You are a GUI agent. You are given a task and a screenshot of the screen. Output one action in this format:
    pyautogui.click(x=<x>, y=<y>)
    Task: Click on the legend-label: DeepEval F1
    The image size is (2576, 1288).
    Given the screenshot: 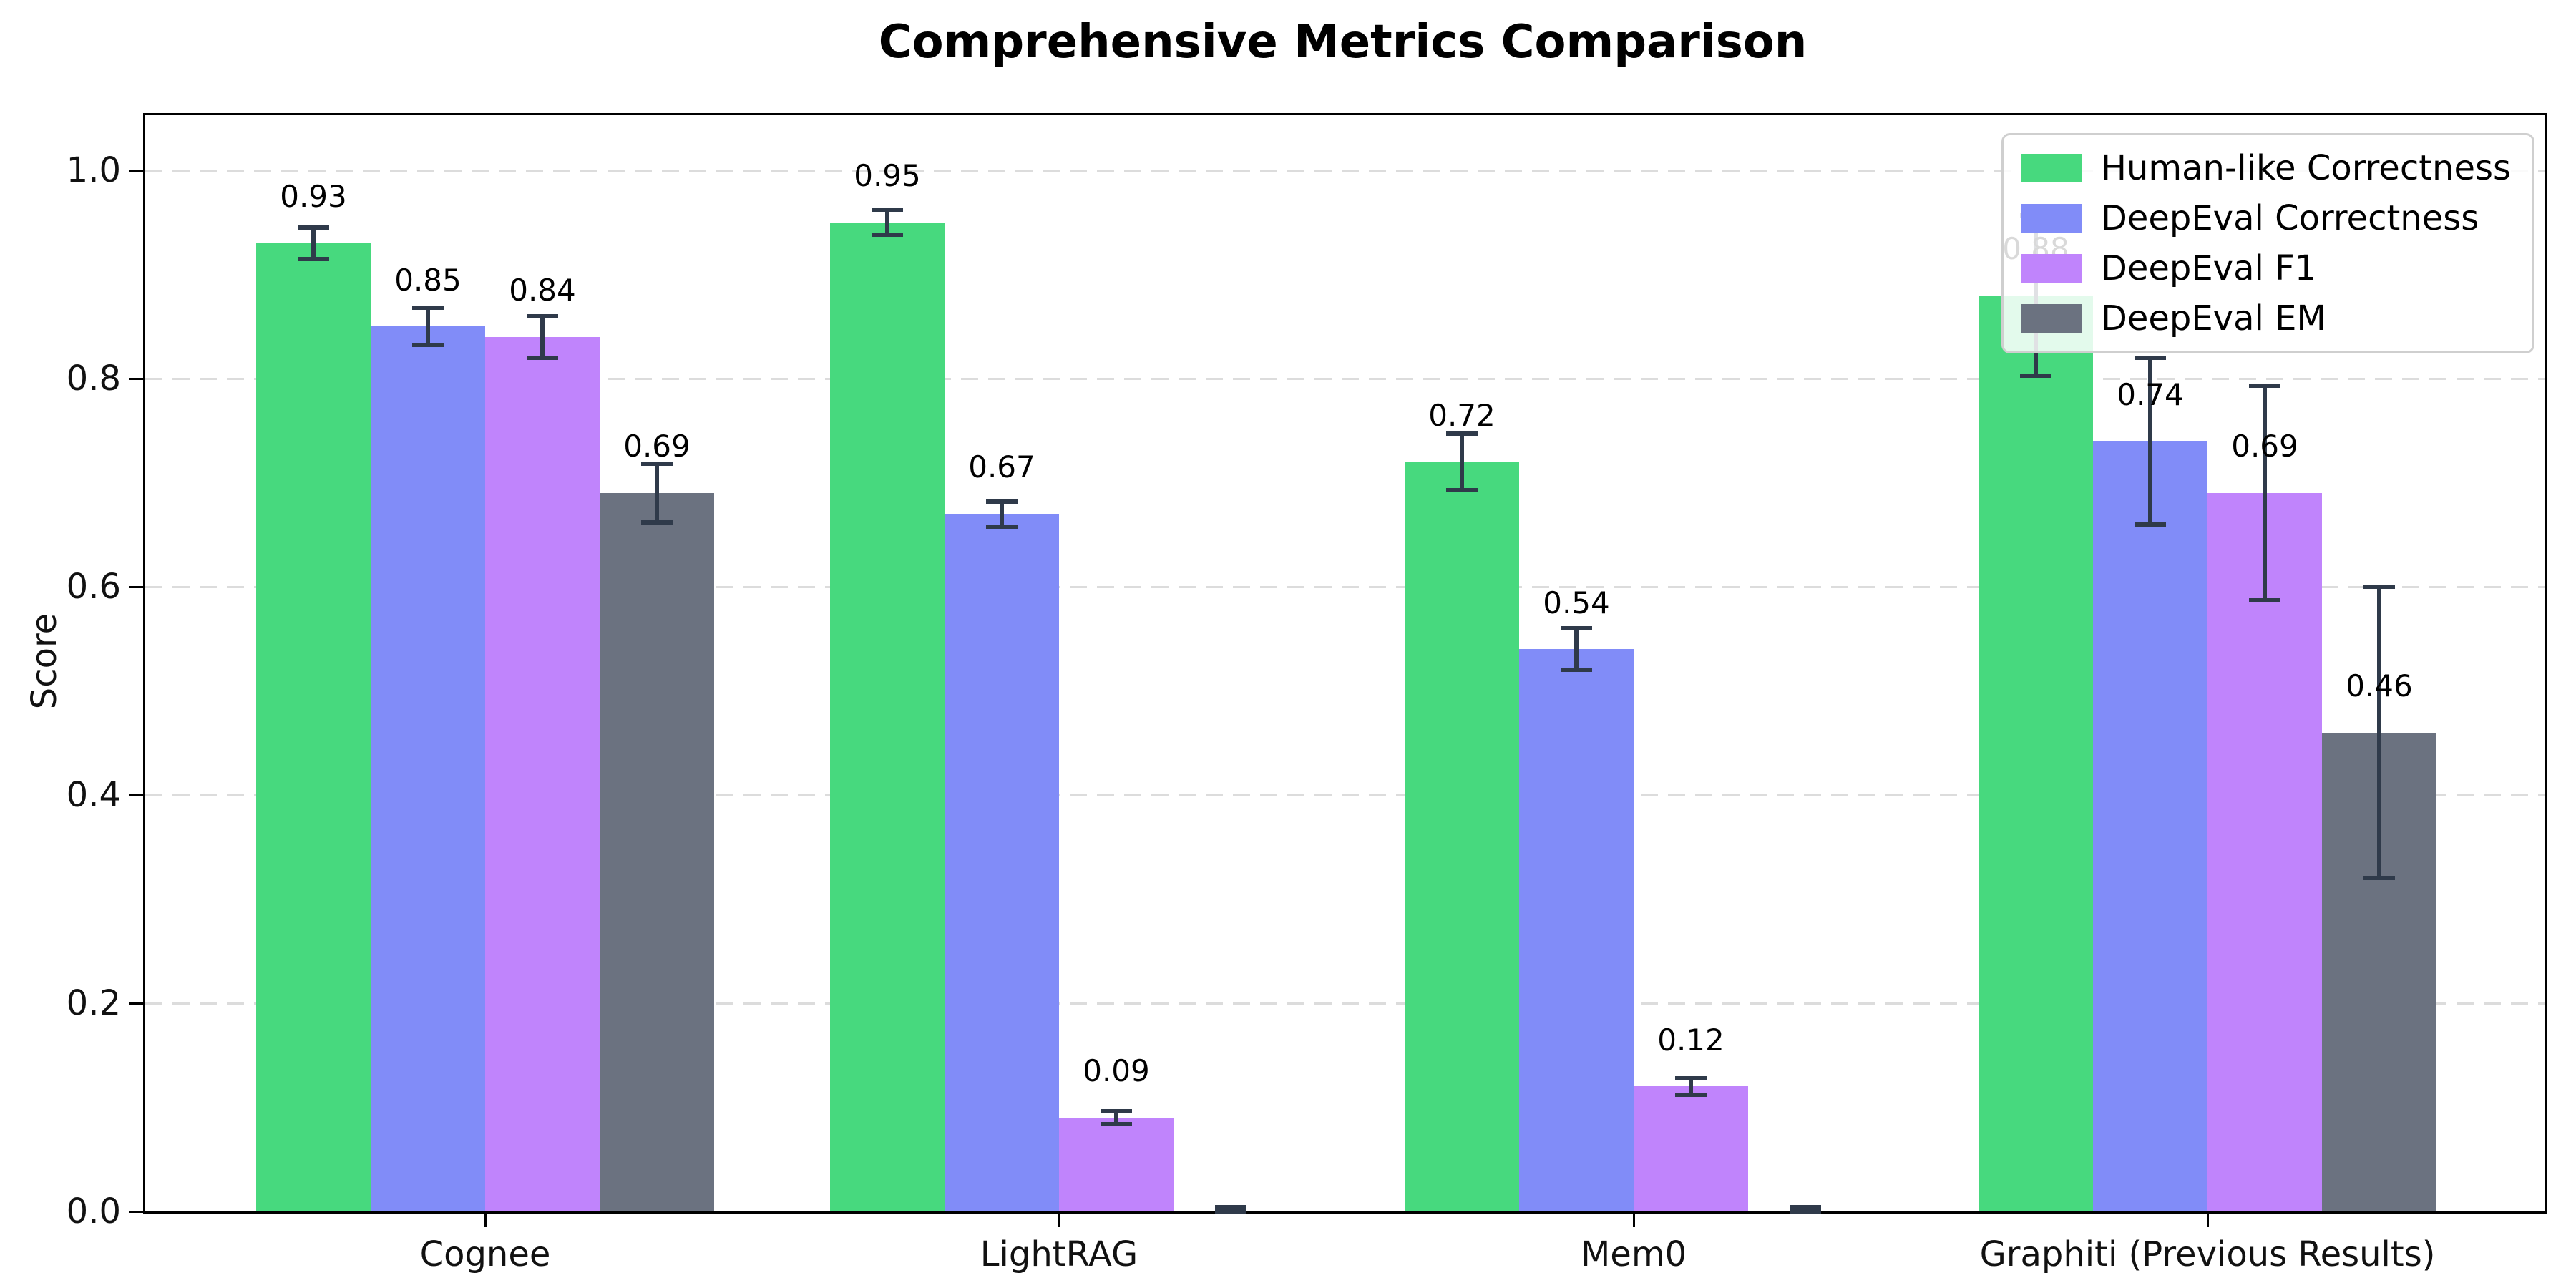 What is the action you would take?
    pyautogui.click(x=2208, y=268)
    